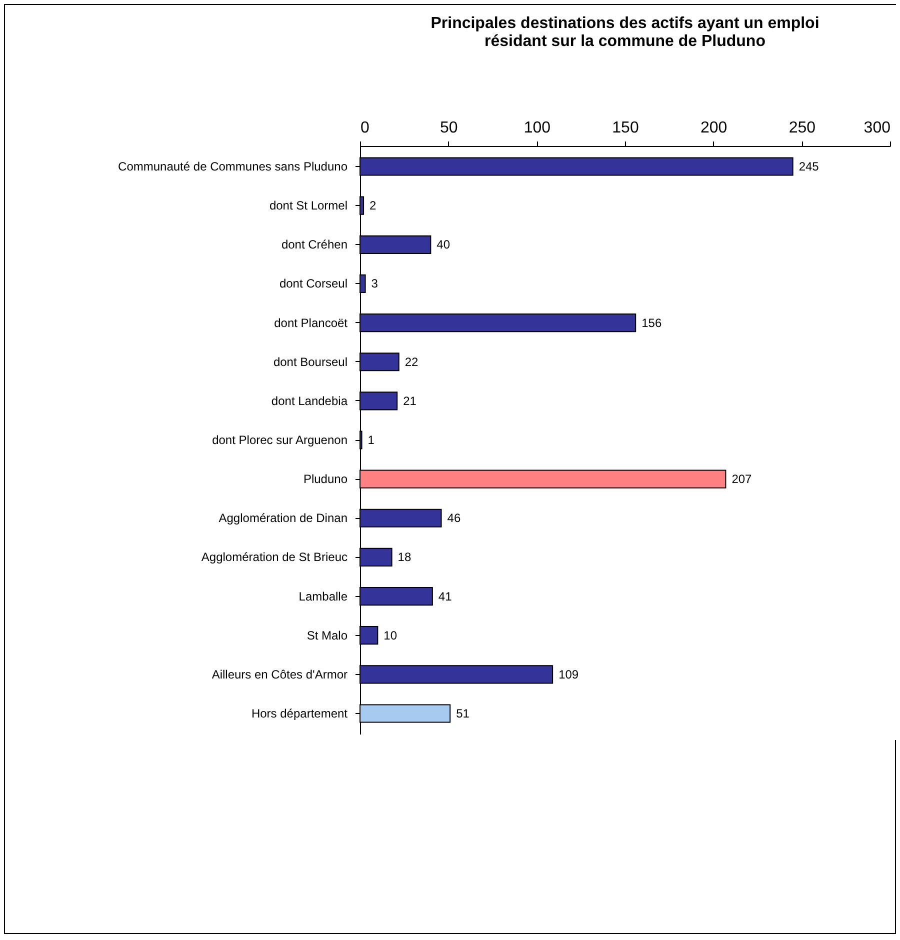  Describe the element at coordinates (742, 479) in the screenshot. I see `data-label: 207` at that location.